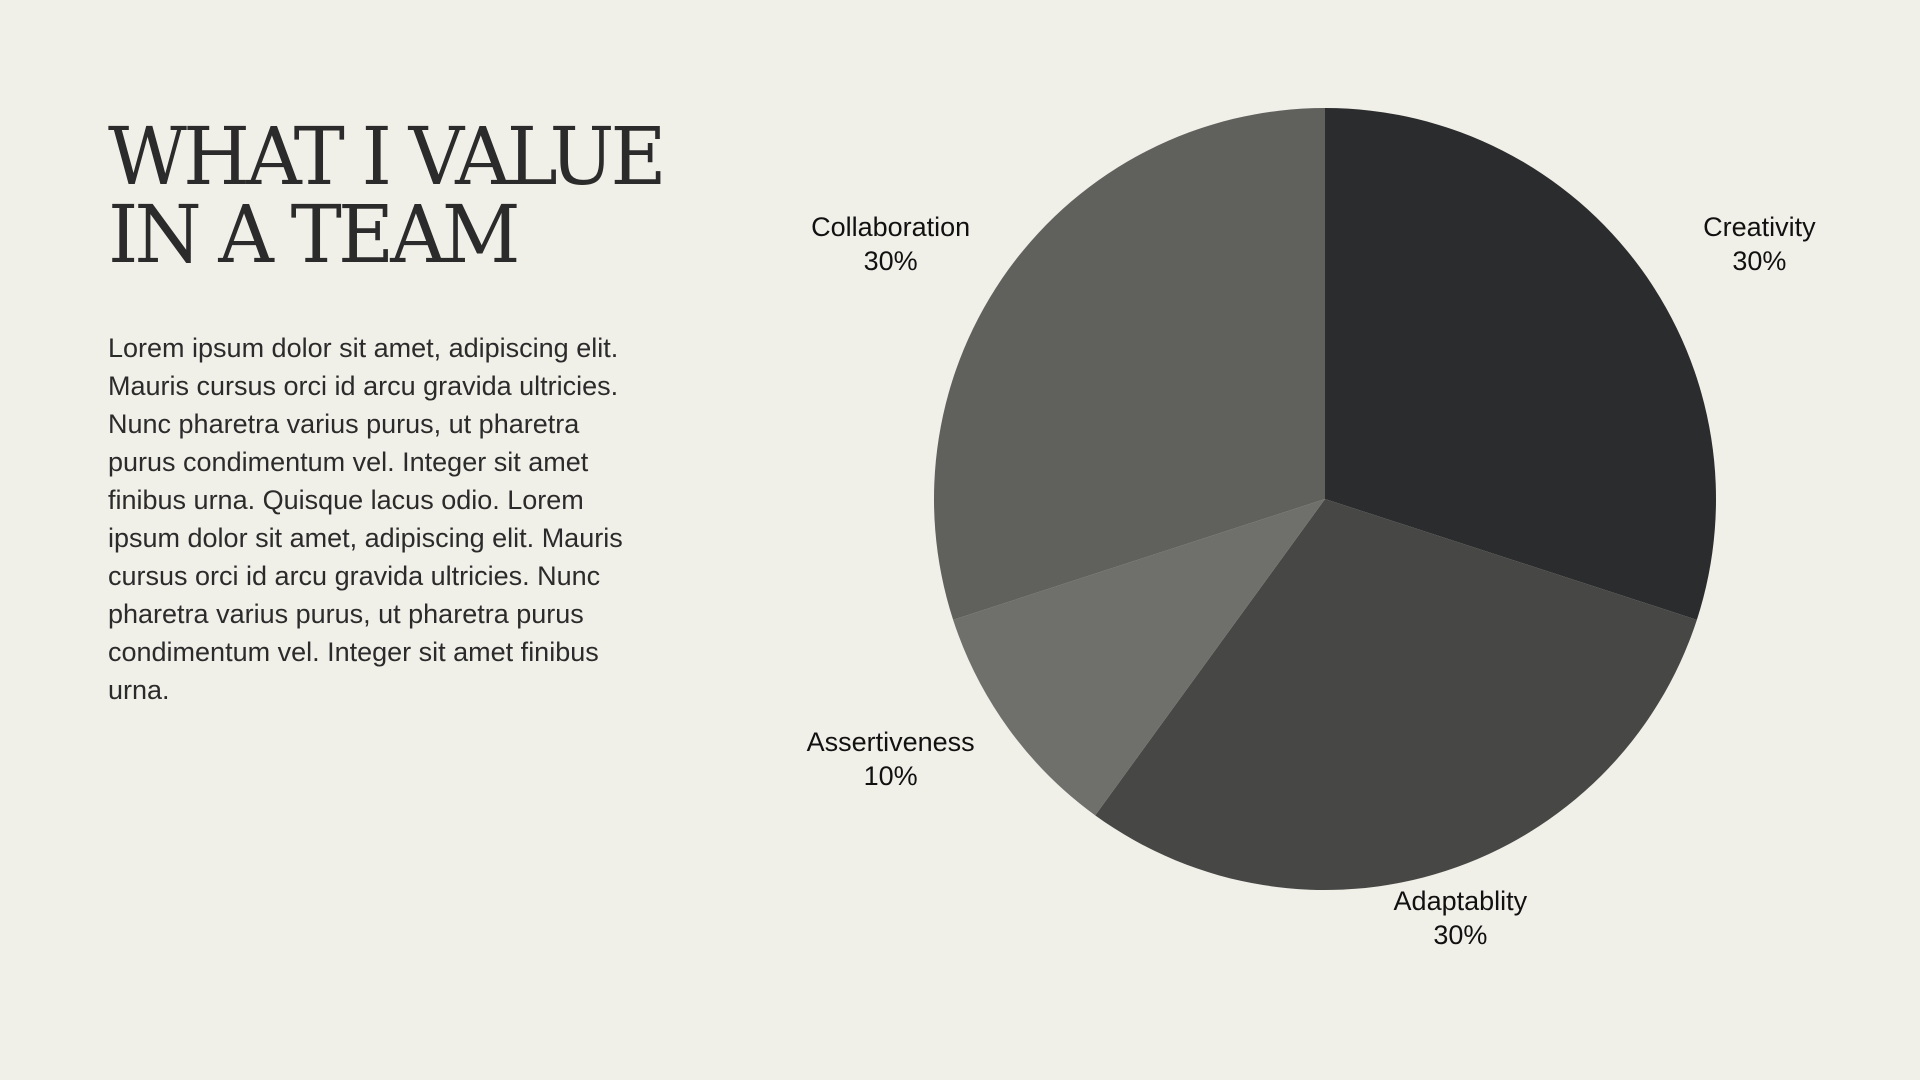 The width and height of the screenshot is (1920, 1080). What do you see at coordinates (1396, 694) in the screenshot?
I see `pie-slice-adaptablity` at bounding box center [1396, 694].